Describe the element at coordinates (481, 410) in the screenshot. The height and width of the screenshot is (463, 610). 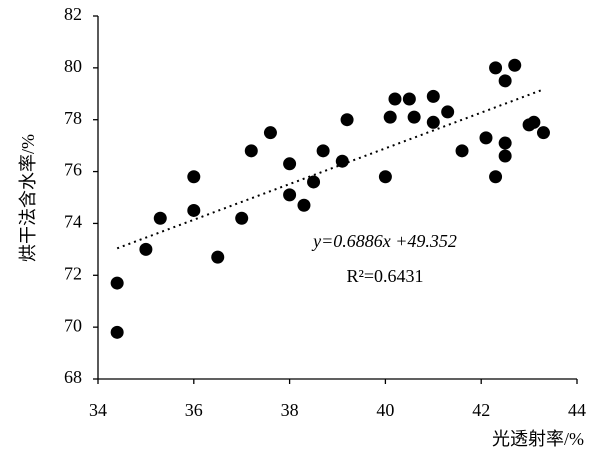
I see `x-tick-label: 42` at that location.